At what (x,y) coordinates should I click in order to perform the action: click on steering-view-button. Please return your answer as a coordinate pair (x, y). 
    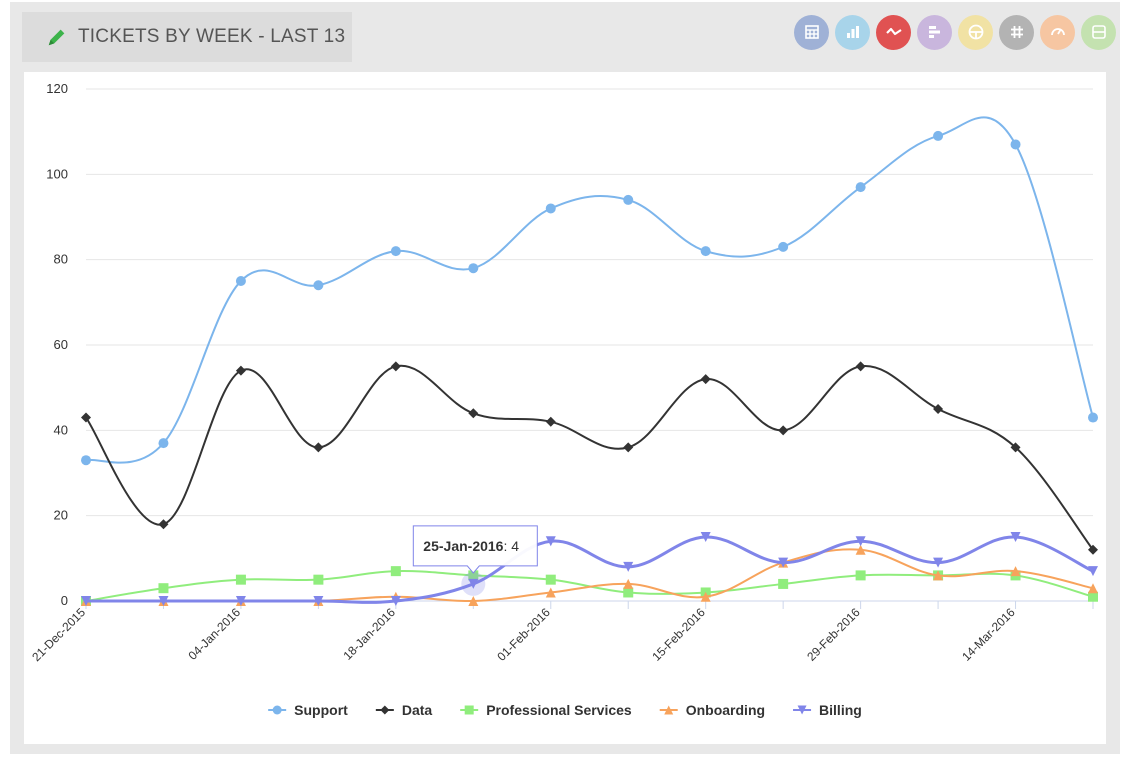
    Looking at the image, I should click on (975, 32).